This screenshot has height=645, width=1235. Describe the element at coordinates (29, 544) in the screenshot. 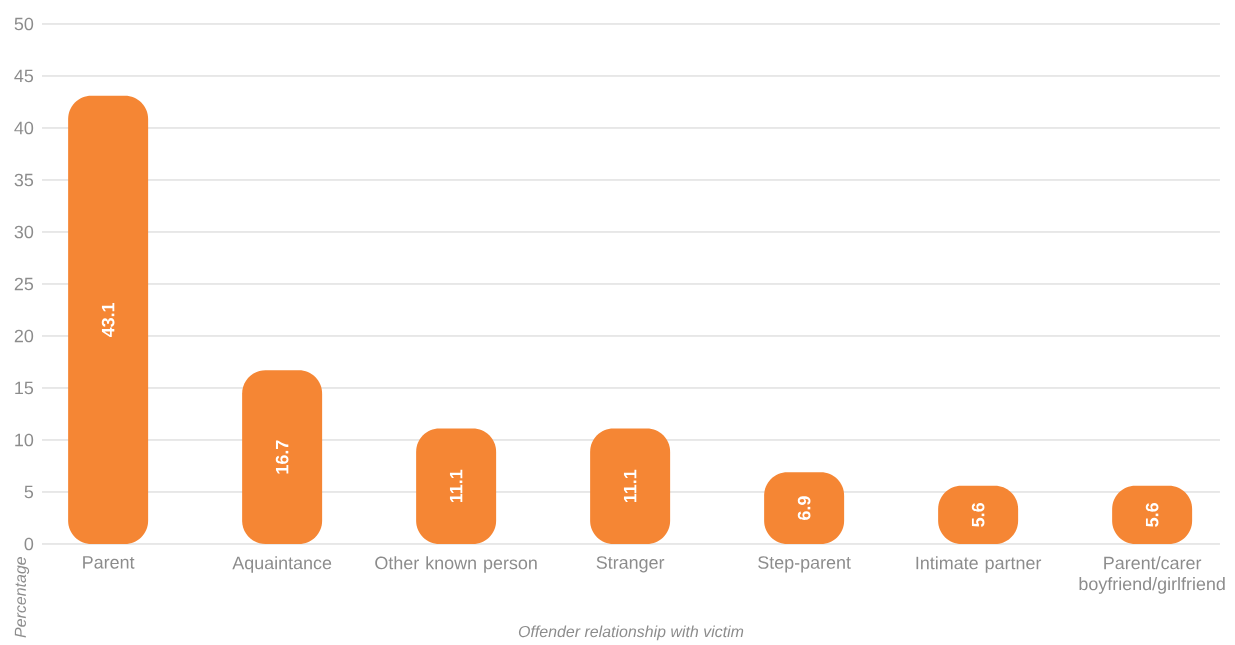

I see `y-tick-label: 0` at that location.